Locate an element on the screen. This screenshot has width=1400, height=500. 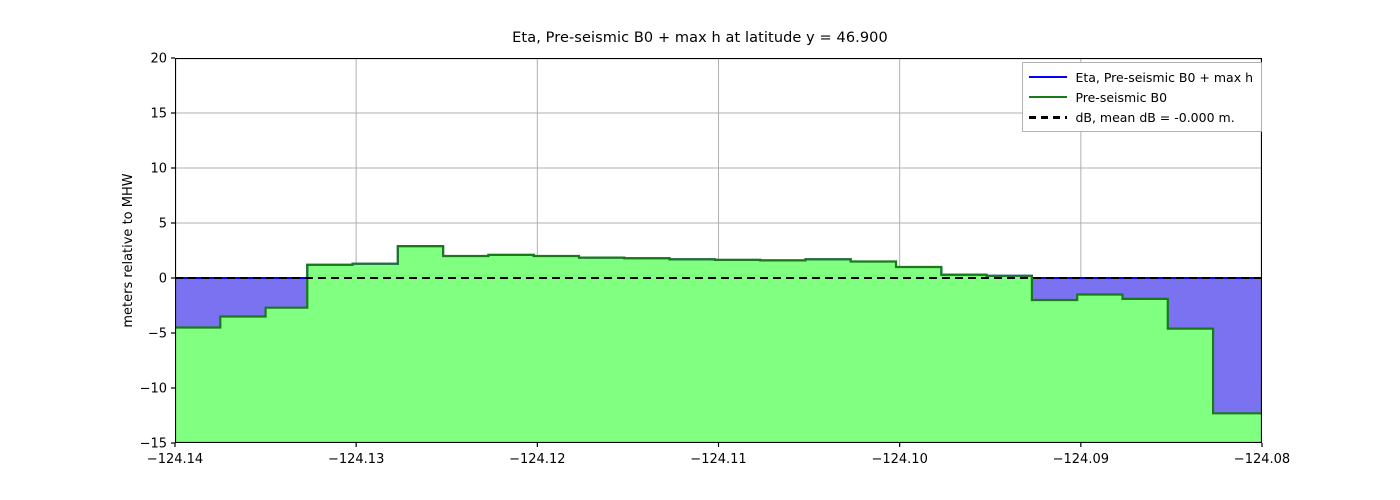
legend-item: Eta, Pre-seismic B0 + max h is located at coordinates (1141, 77).